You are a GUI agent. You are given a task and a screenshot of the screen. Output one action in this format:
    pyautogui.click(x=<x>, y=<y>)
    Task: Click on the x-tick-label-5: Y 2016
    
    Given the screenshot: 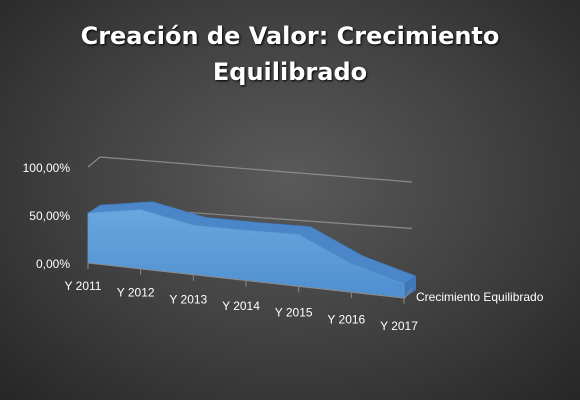 What is the action you would take?
    pyautogui.click(x=346, y=319)
    